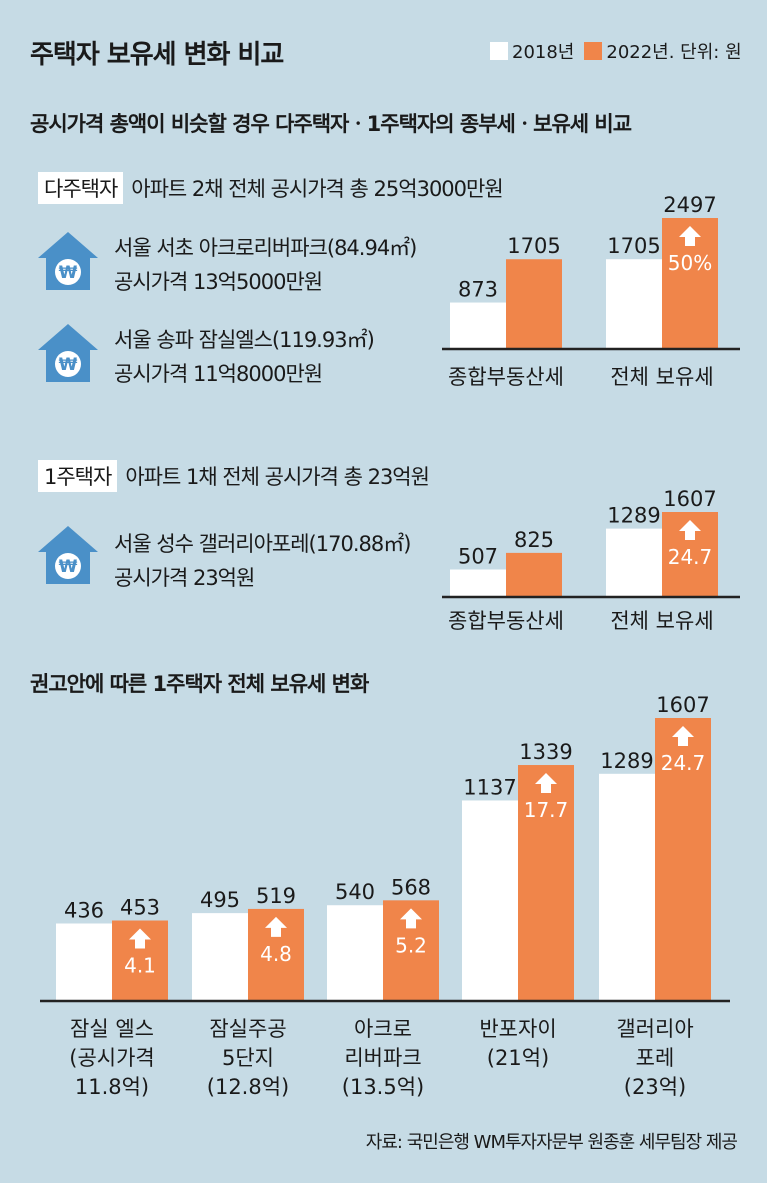 This screenshot has width=767, height=1183. Describe the element at coordinates (218, 374) in the screenshot. I see `multi-house2-line2: 공시가격 11억8000만원` at that location.